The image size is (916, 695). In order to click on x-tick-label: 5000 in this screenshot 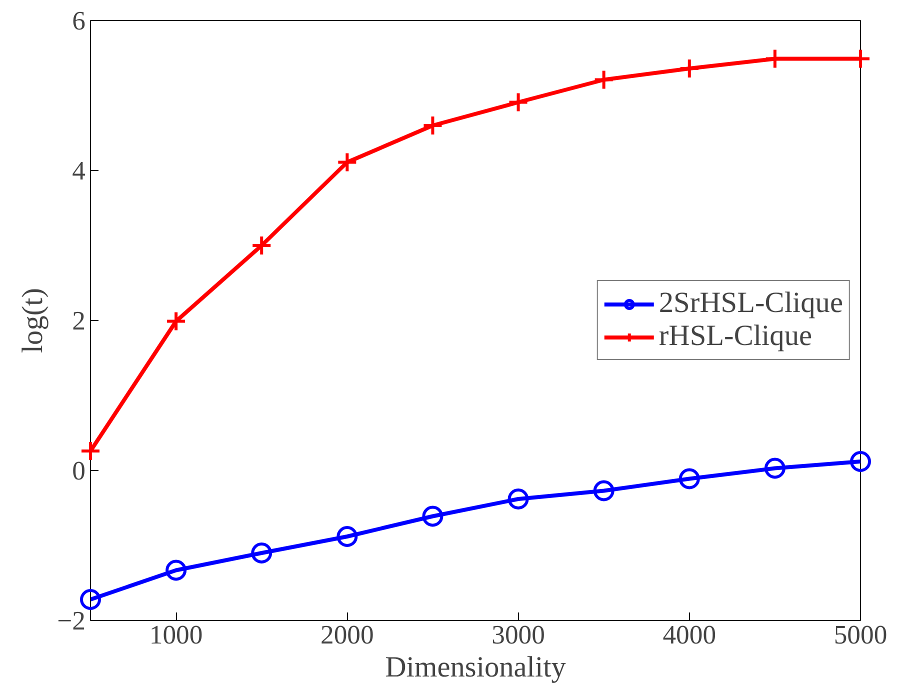, I will do `click(861, 635)`.